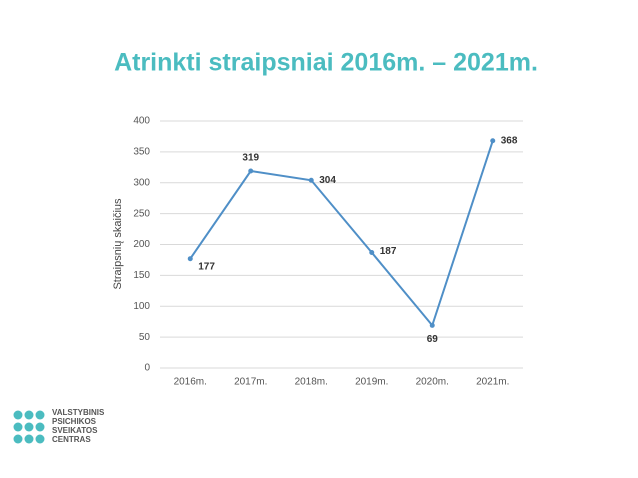 Image resolution: width=638 pixels, height=478 pixels. Describe the element at coordinates (371, 382) in the screenshot. I see `x-tick-label: 2019m.` at that location.